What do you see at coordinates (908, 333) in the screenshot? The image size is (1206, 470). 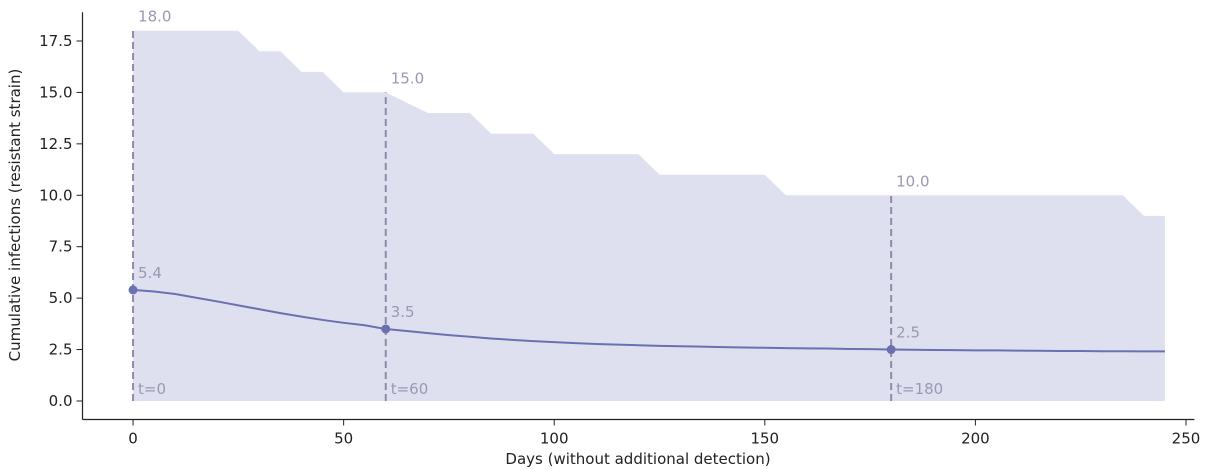 I see `mean-label: 2.5` at bounding box center [908, 333].